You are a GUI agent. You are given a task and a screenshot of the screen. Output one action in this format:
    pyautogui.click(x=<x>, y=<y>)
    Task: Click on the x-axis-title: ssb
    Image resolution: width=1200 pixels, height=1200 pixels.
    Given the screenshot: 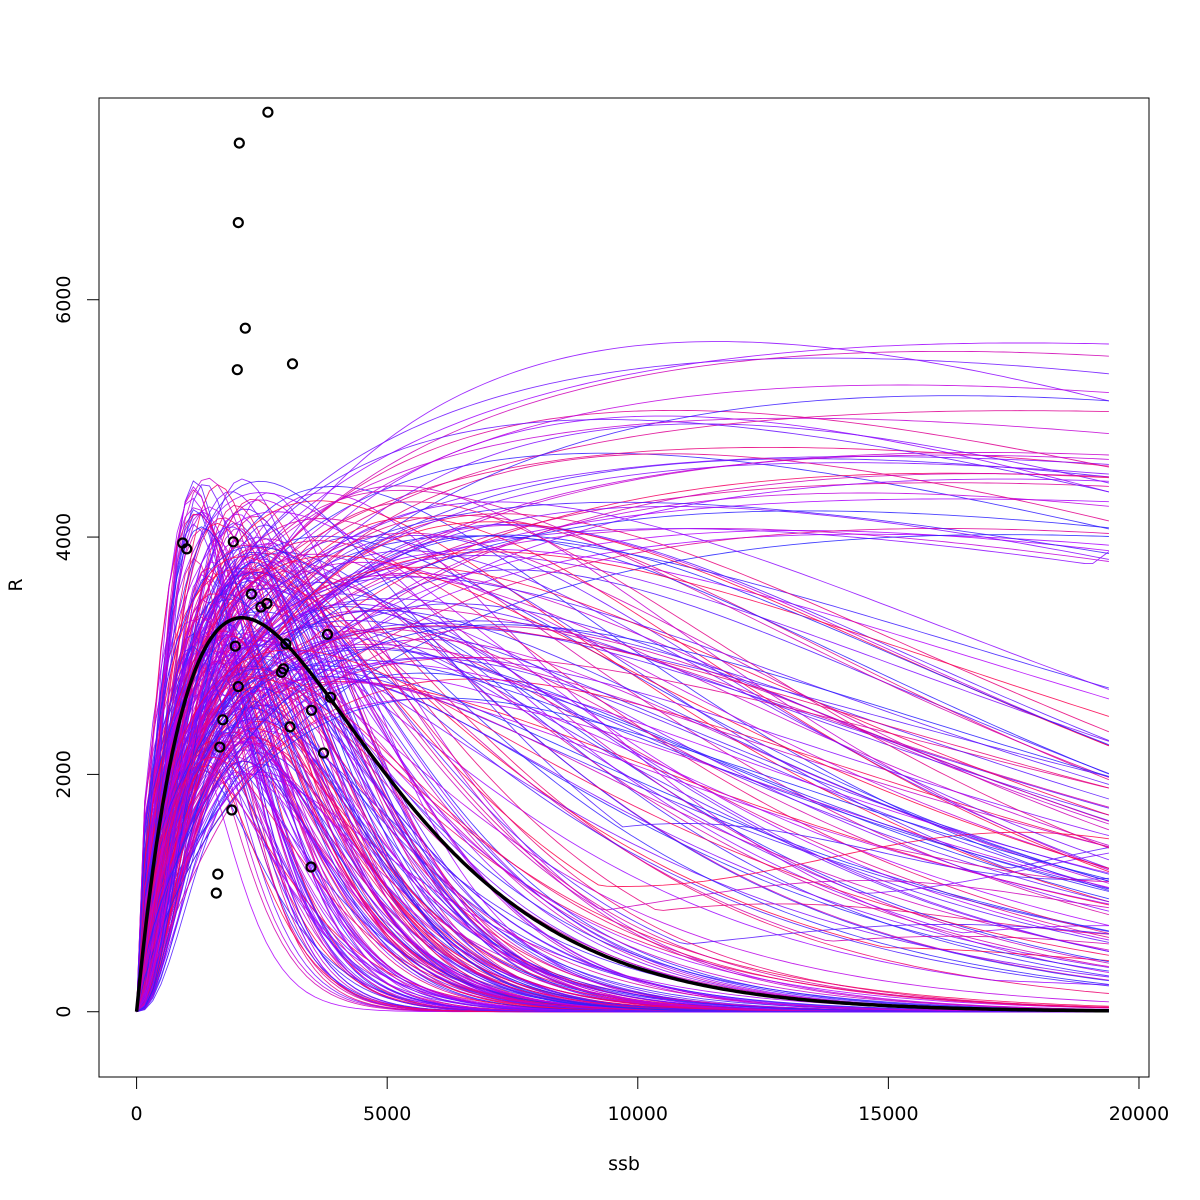 What is the action you would take?
    pyautogui.click(x=624, y=1164)
    